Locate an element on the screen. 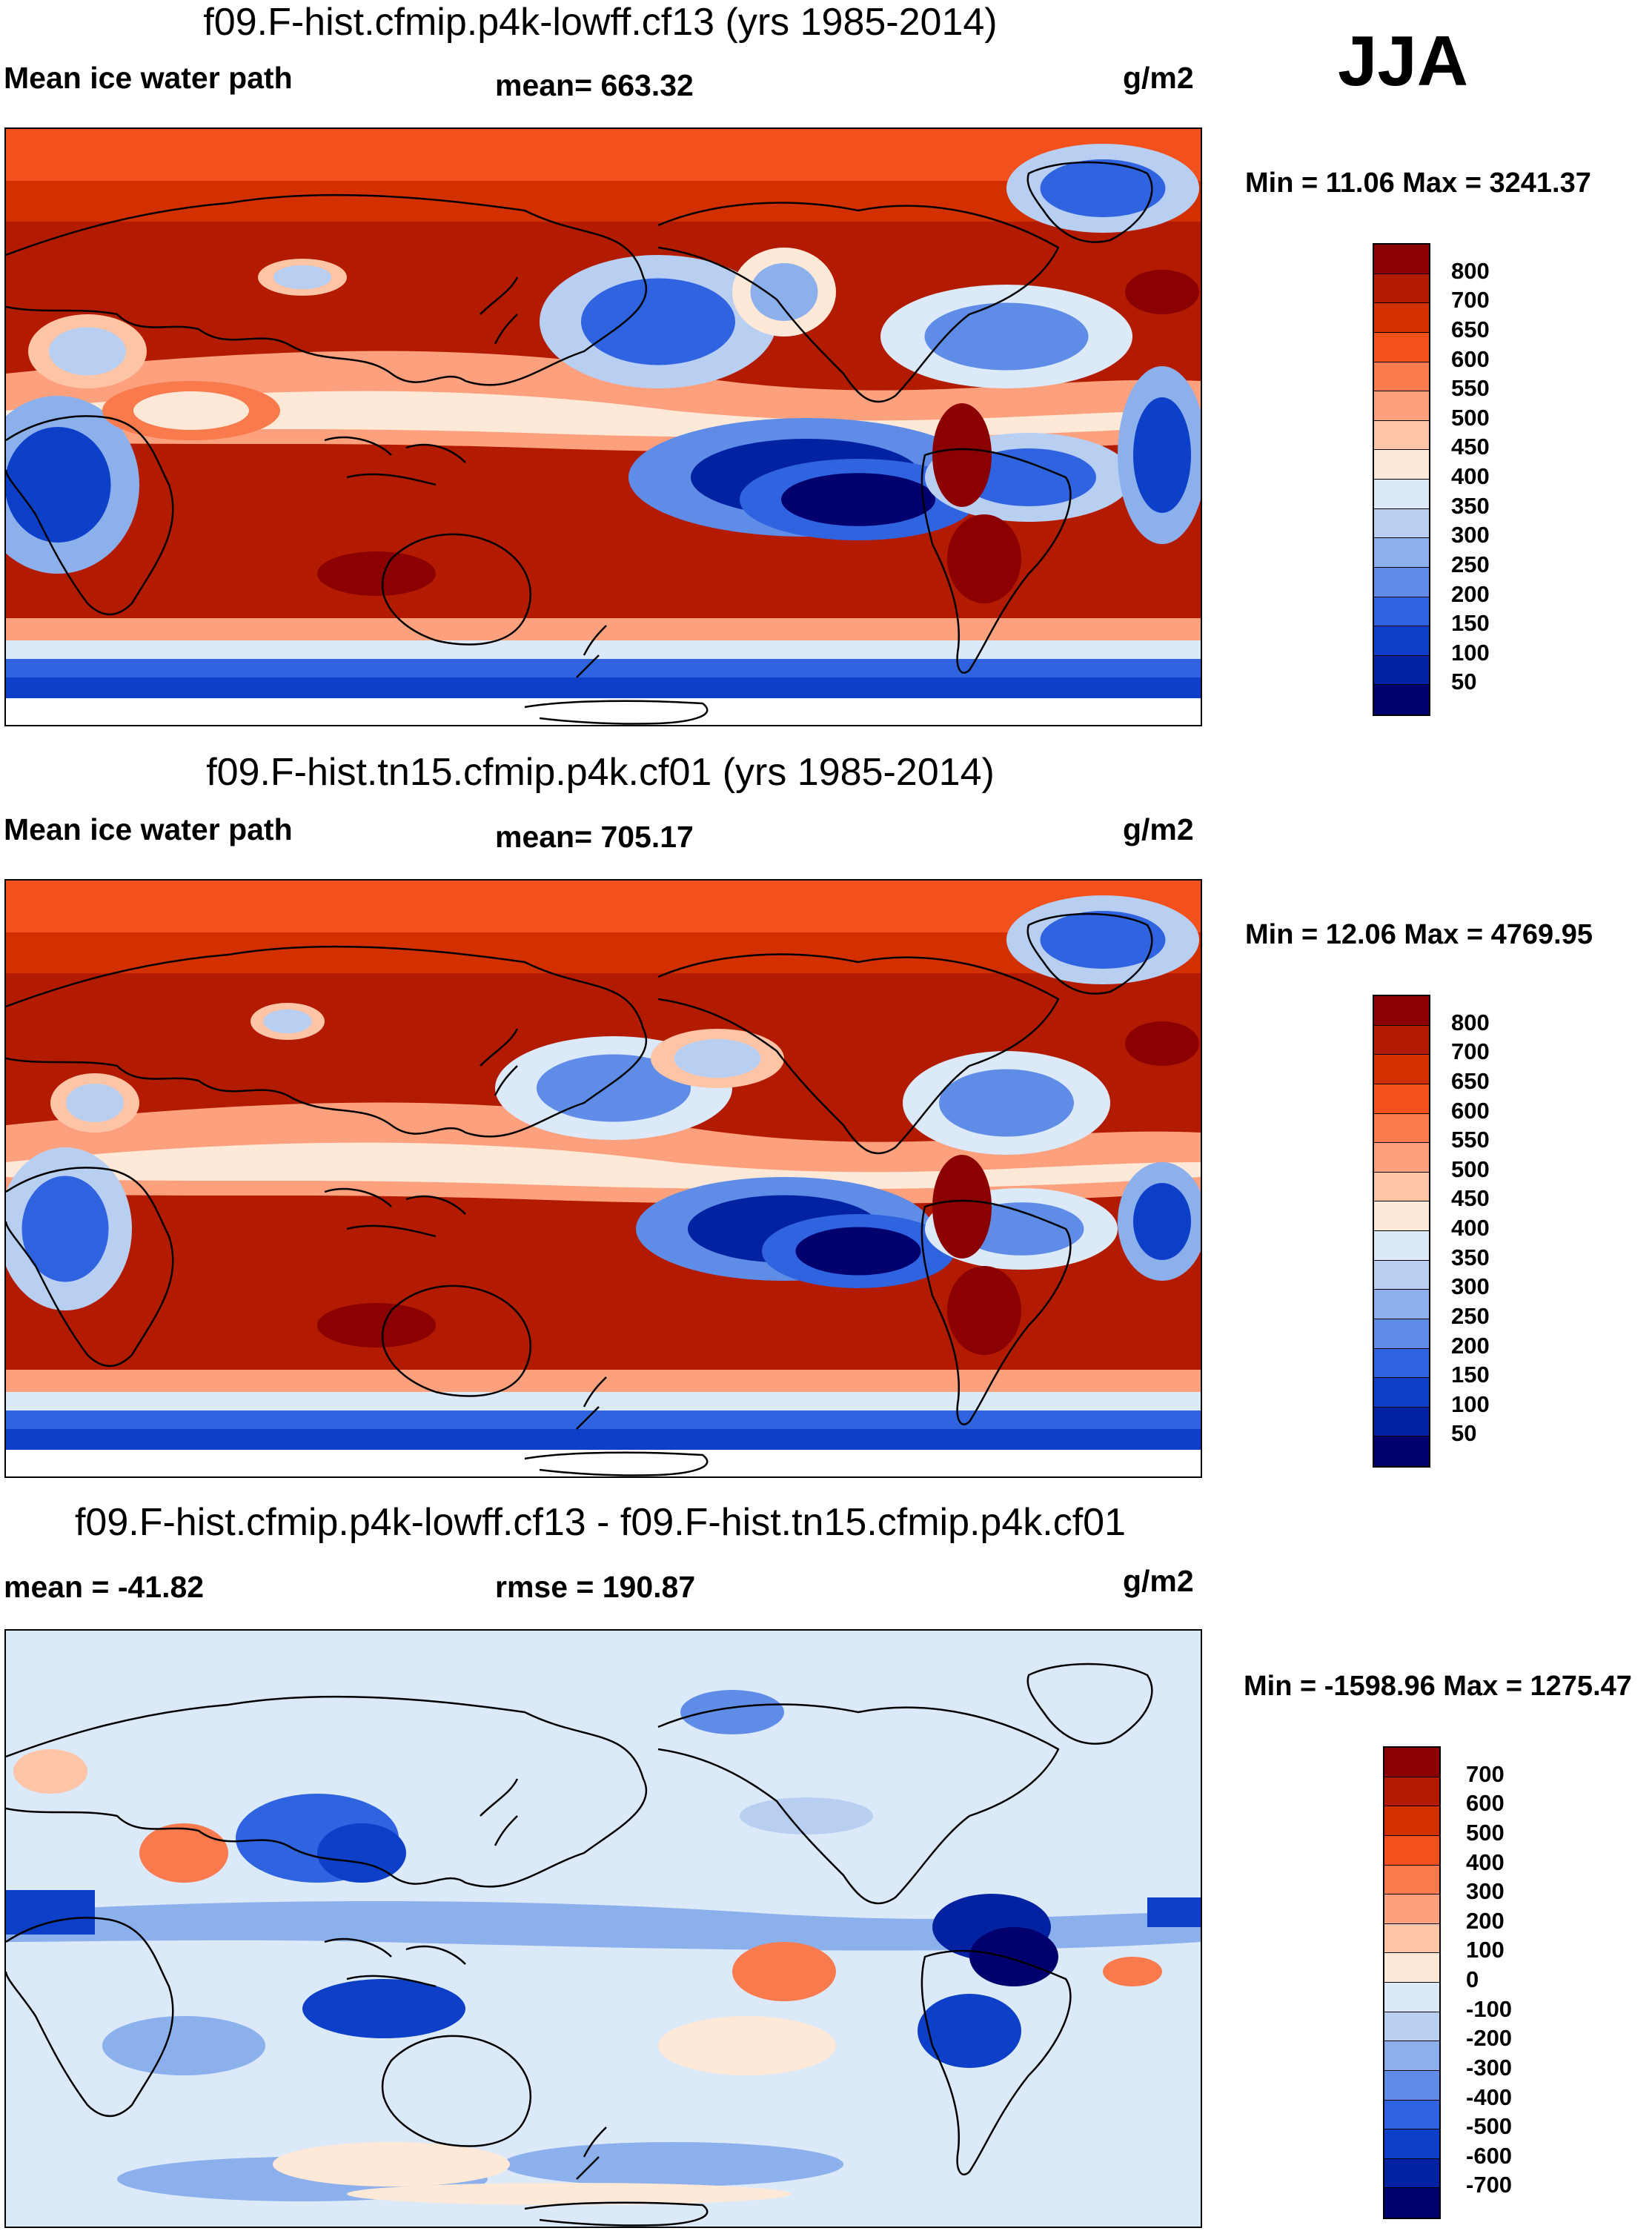  panel1-colorbar is located at coordinates (1401, 479).